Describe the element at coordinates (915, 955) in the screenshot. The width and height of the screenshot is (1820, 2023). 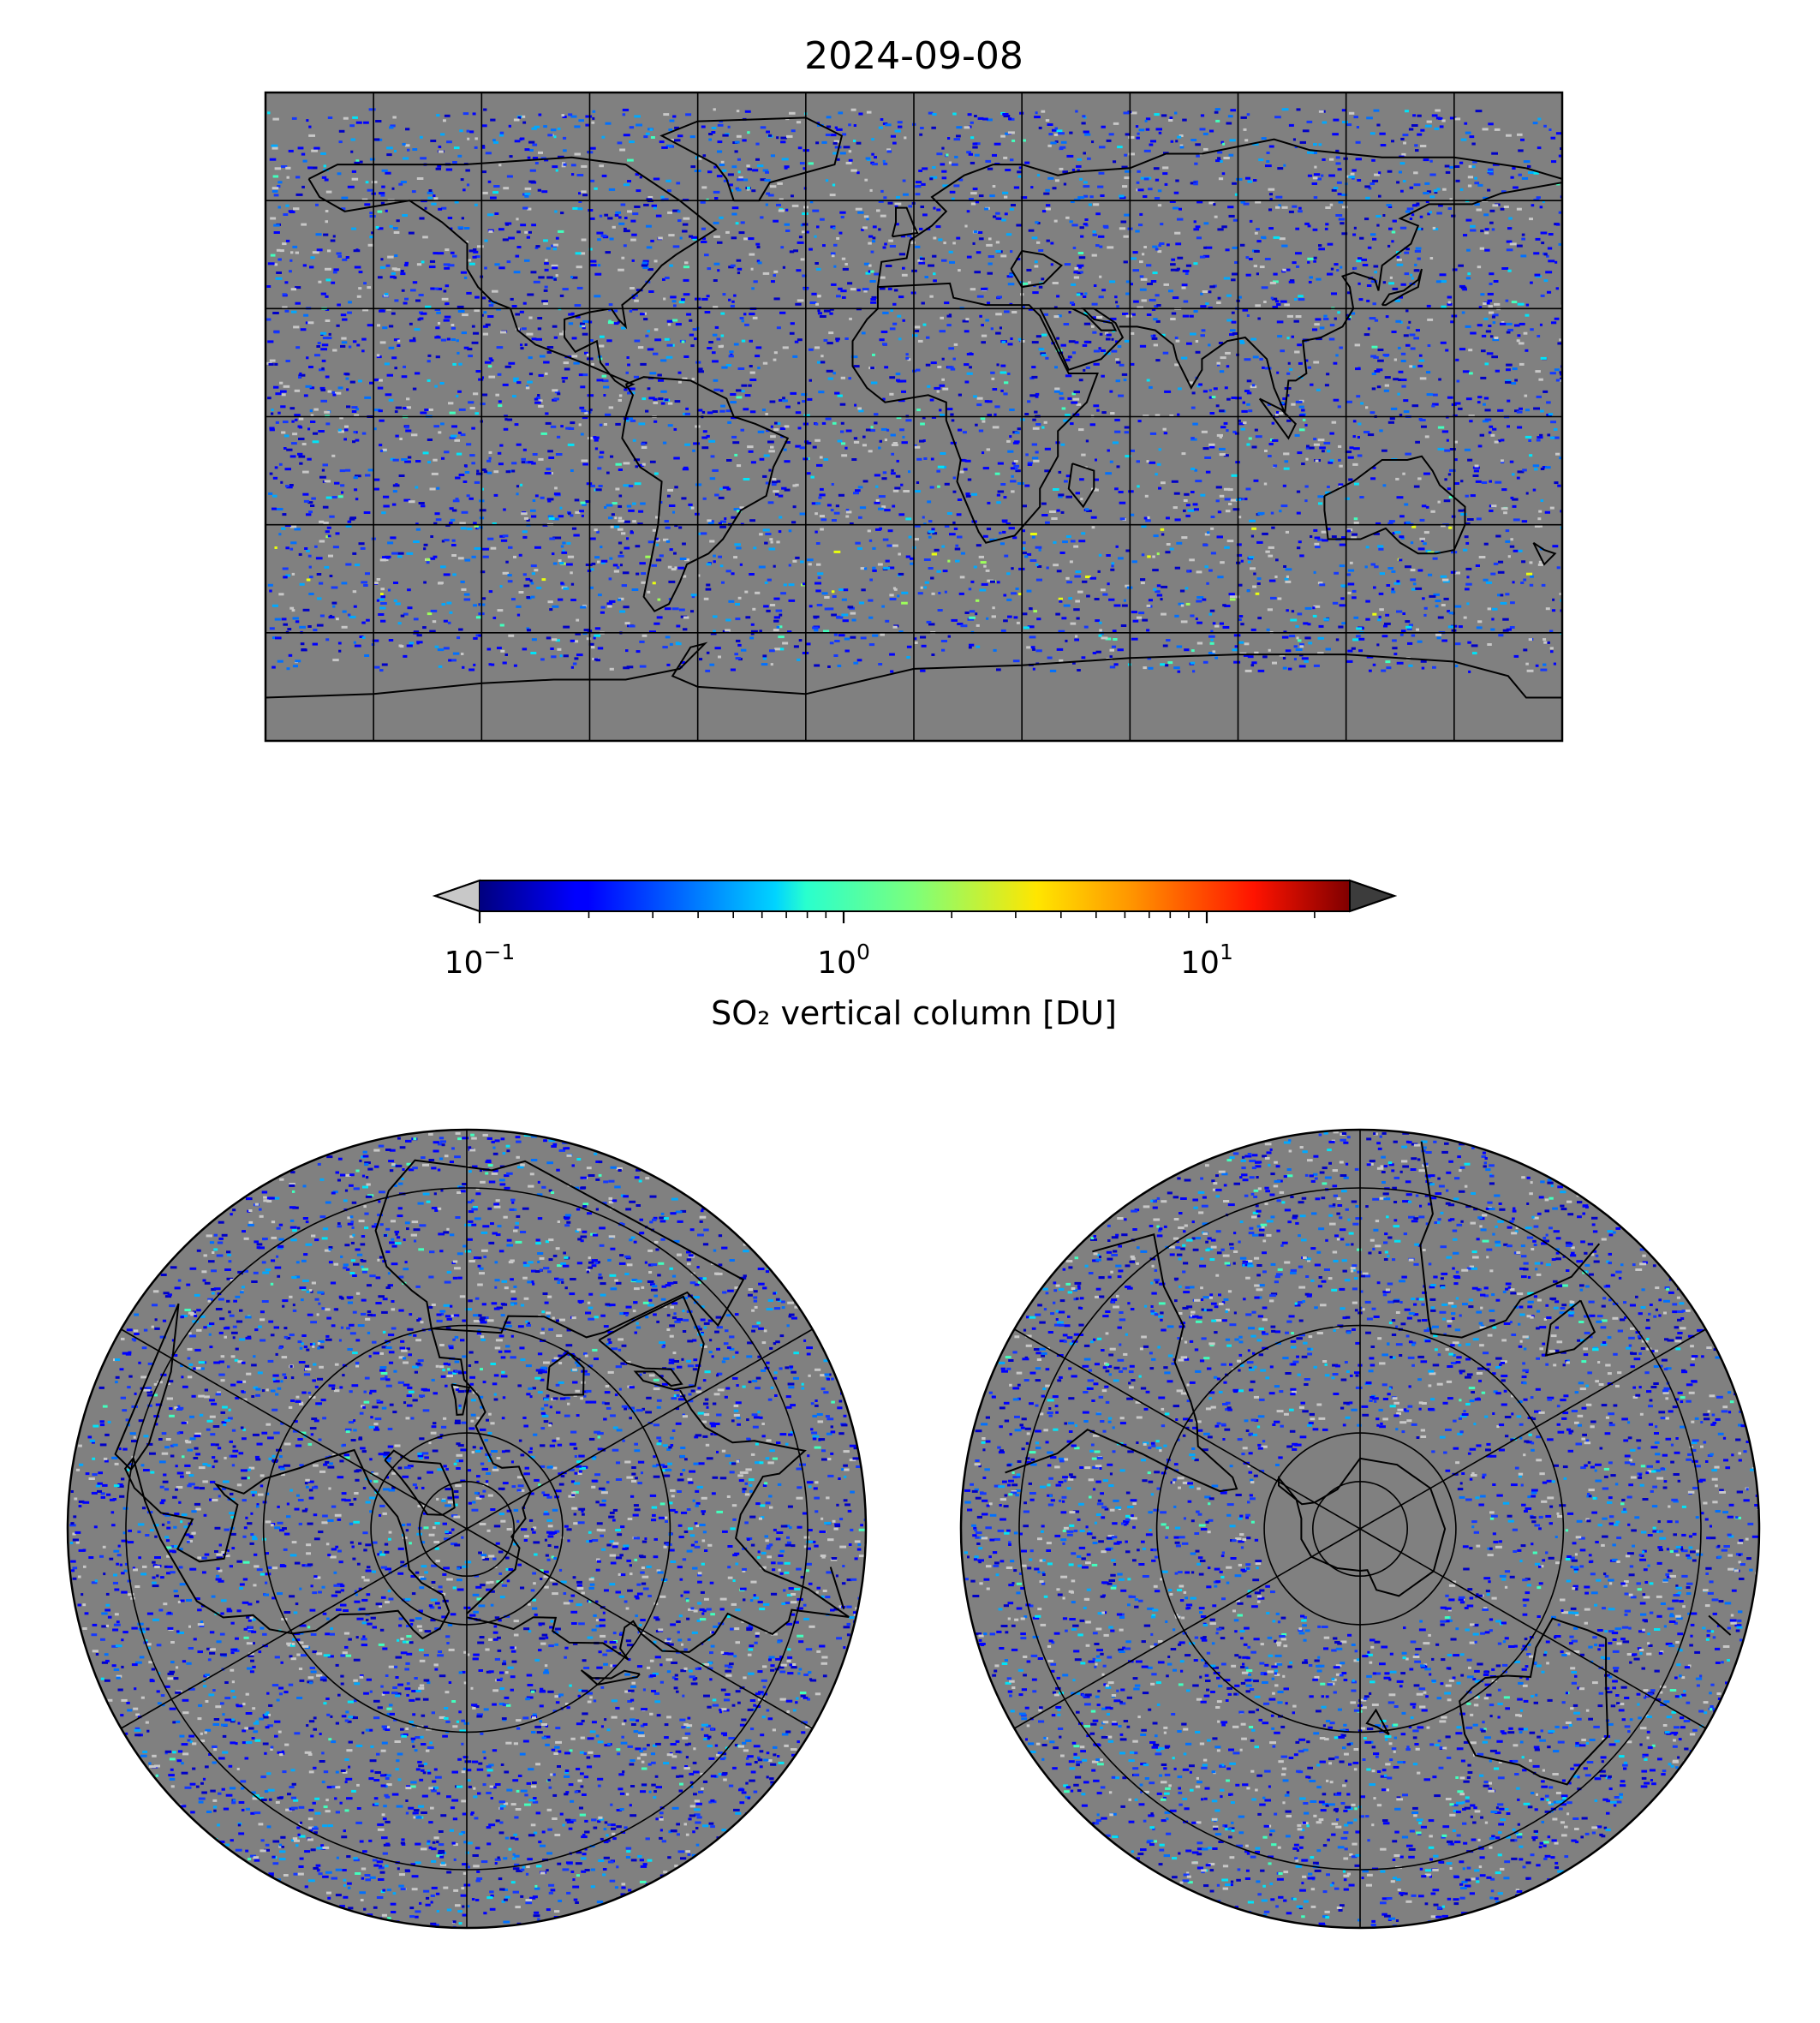
I see `colorbar: 10⁻¹ 10⁰ 10¹ SO₂ vertical column [DU]` at that location.